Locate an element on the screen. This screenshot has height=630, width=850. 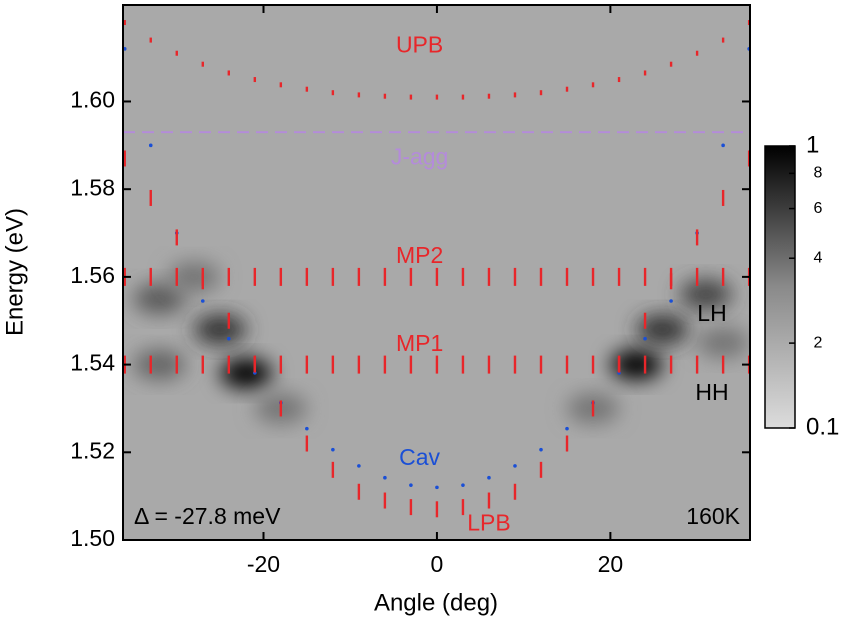
y-axis-label: Energy (eV) is located at coordinates (14, 272).